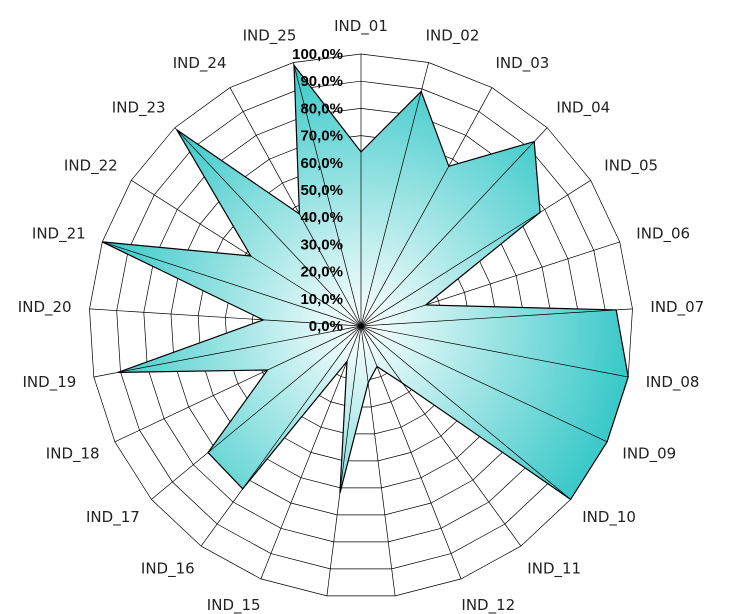  Describe the element at coordinates (50, 382) in the screenshot. I see `category-label-ind-19: IND_19` at that location.